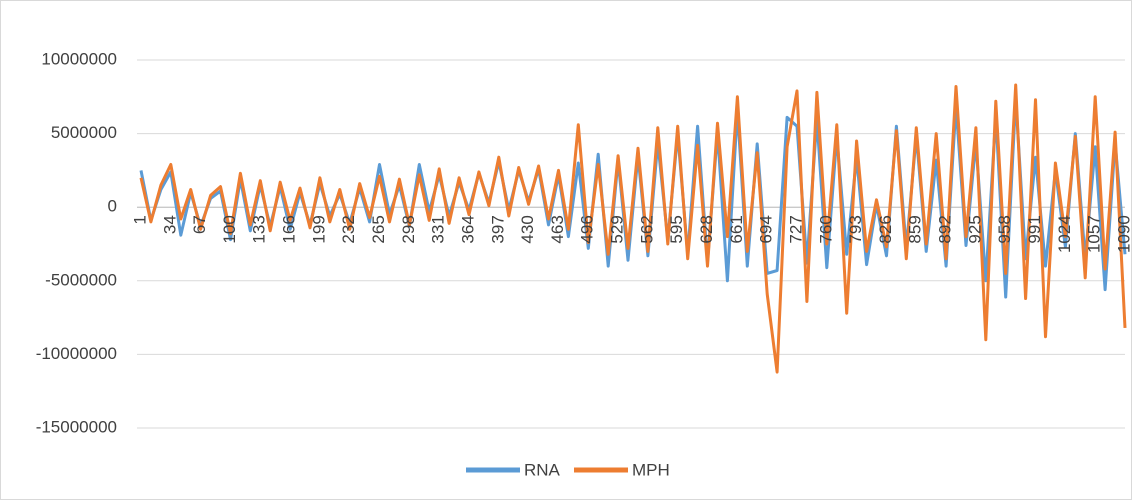  Describe the element at coordinates (646, 229) in the screenshot. I see `x-tick-label: 562` at that location.